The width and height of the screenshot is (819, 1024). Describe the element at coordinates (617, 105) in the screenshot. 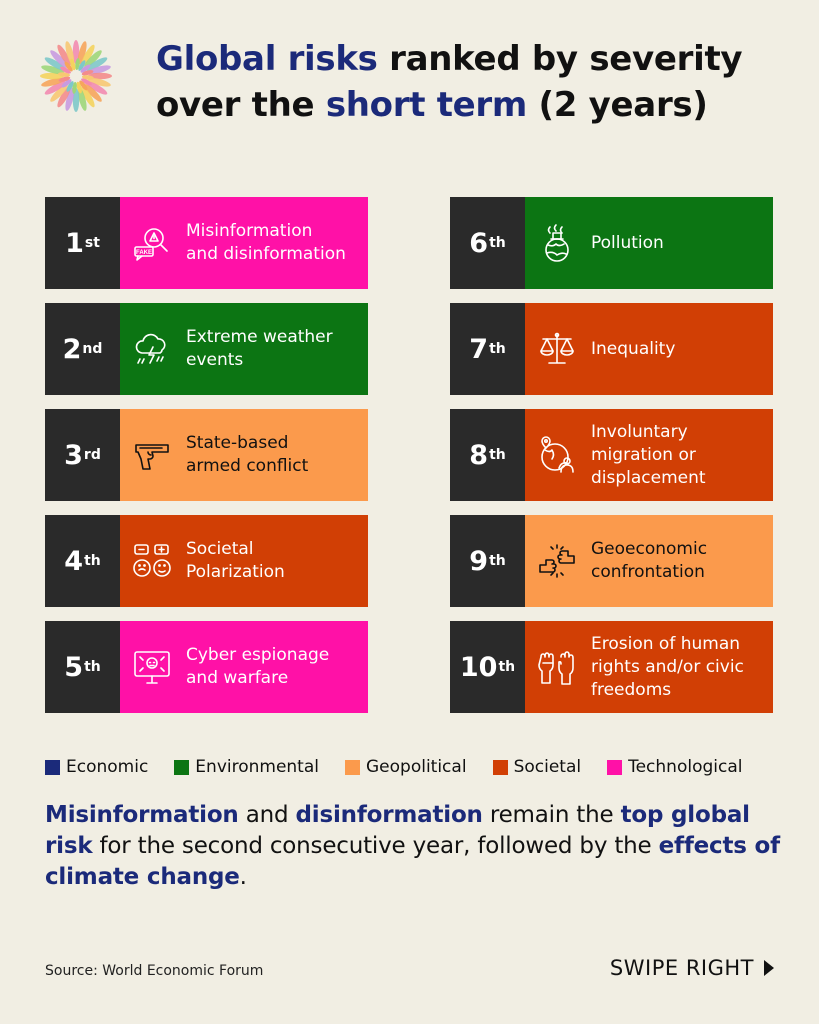

I see `title-text-3: (2 years)` at that location.